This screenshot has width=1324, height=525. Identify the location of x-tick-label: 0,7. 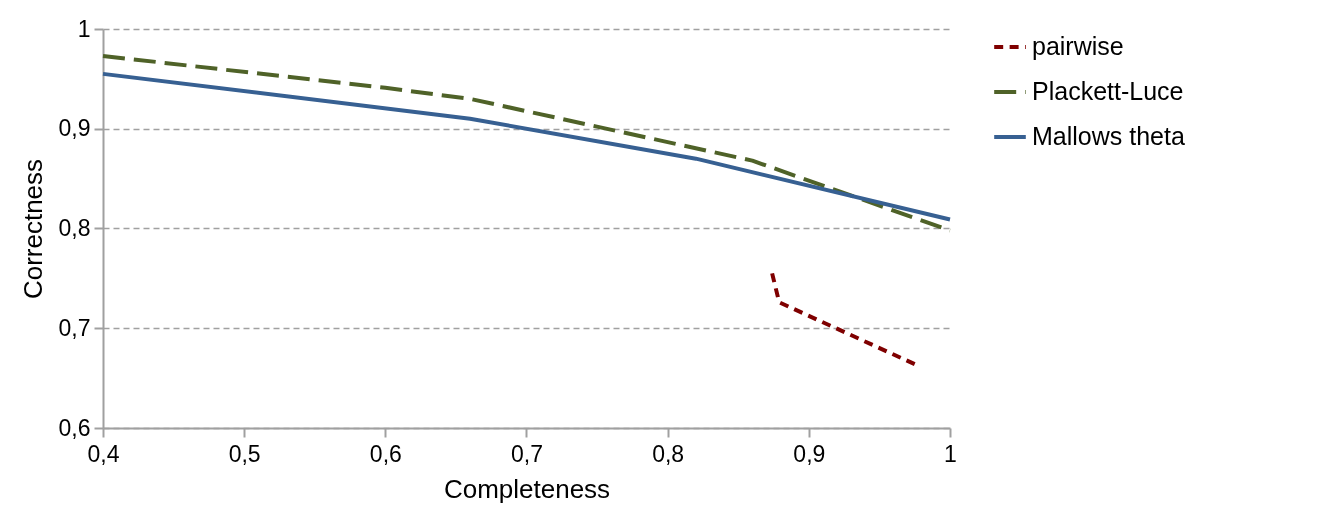
(527, 453).